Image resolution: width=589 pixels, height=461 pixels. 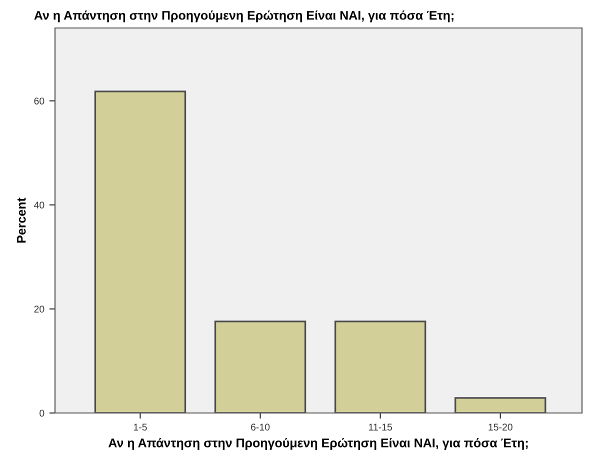 I want to click on y-tick-label: 60, so click(x=39, y=101).